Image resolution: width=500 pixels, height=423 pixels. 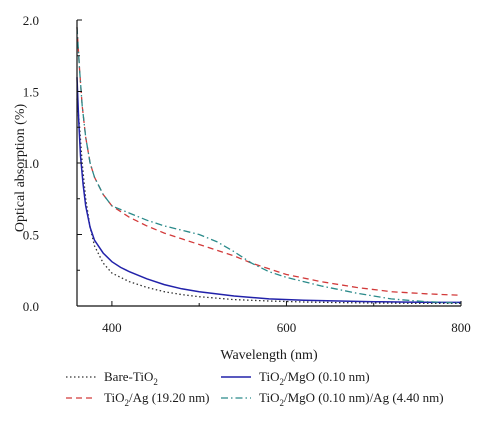 I want to click on legend-label: TiO2/Ag (19.20 nm), so click(x=157, y=399).